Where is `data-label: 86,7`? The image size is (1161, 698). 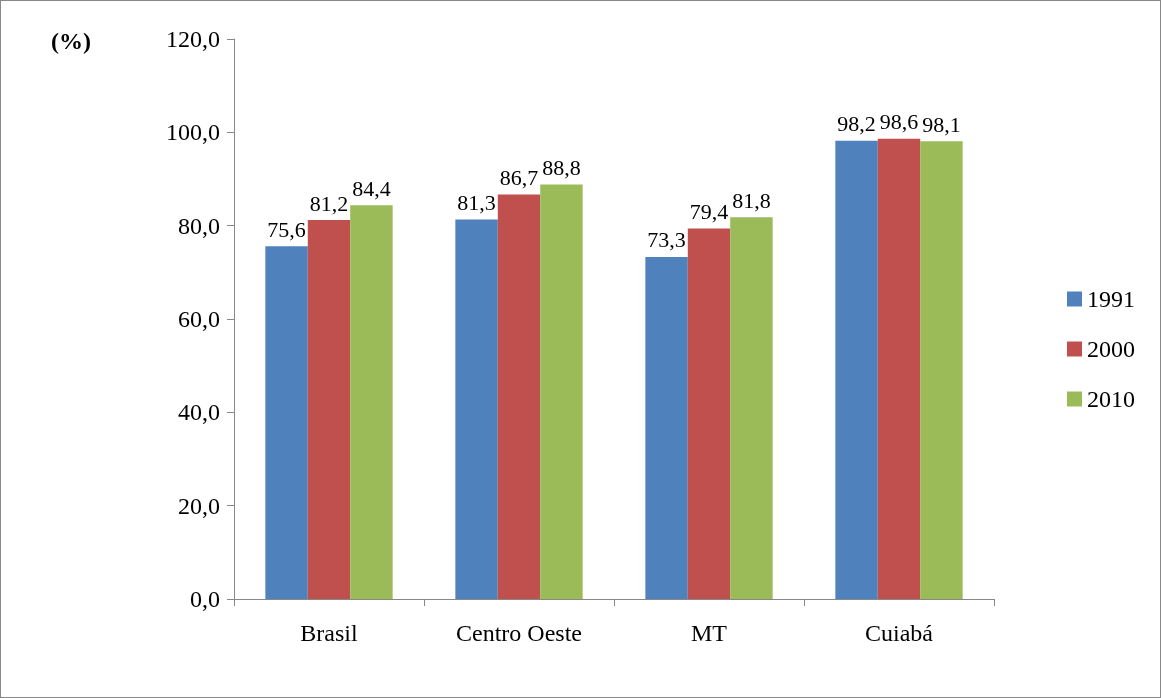
data-label: 86,7 is located at coordinates (519, 177).